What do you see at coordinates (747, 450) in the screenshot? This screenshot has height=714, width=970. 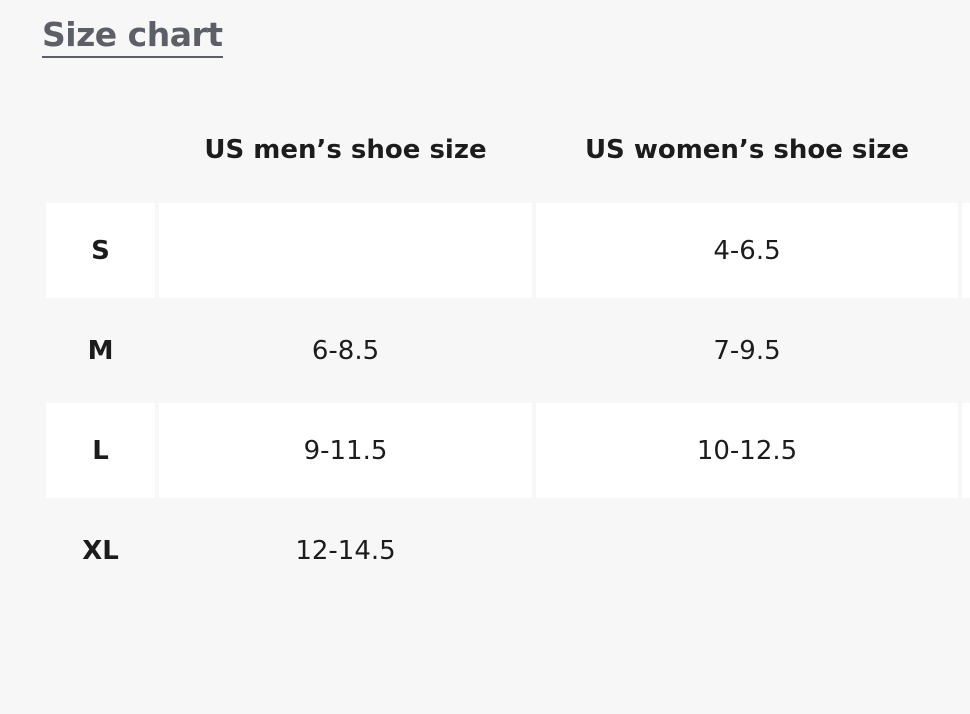 I see `table-cell: 10-12.5` at bounding box center [747, 450].